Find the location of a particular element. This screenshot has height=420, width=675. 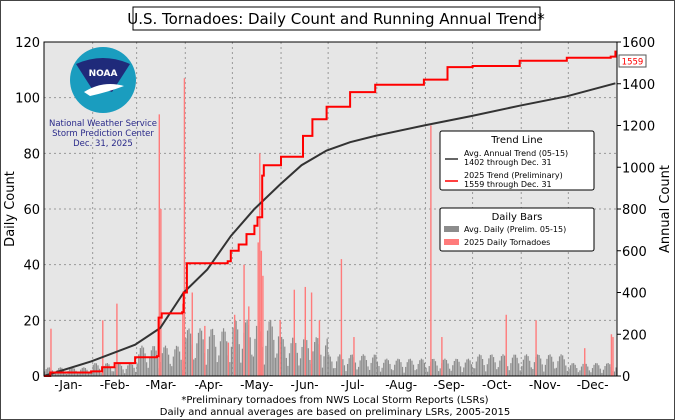

y-right-tick-label: 1200 is located at coordinates (638, 127).